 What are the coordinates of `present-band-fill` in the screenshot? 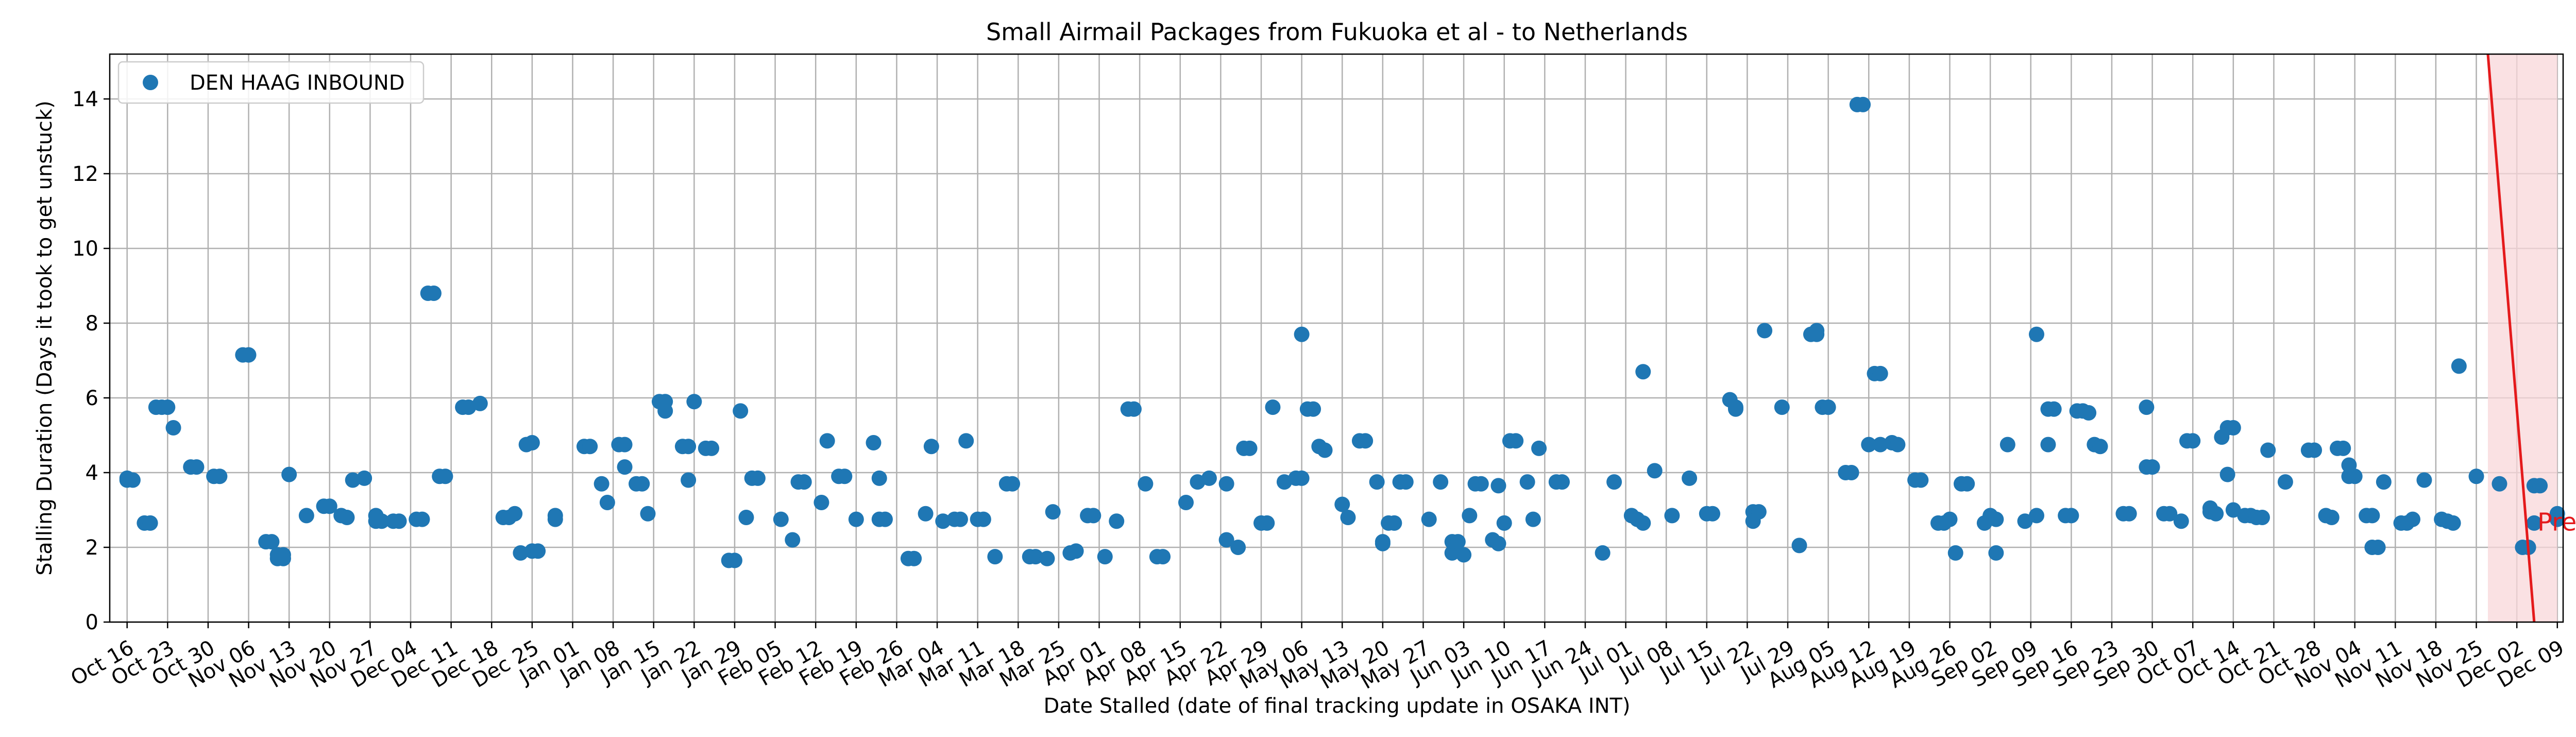 It's located at (2522, 338).